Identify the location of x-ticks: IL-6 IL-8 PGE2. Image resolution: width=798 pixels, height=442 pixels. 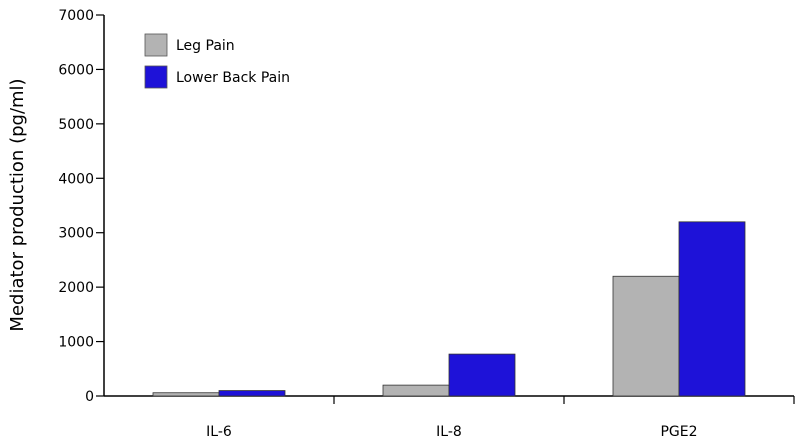
(500, 418).